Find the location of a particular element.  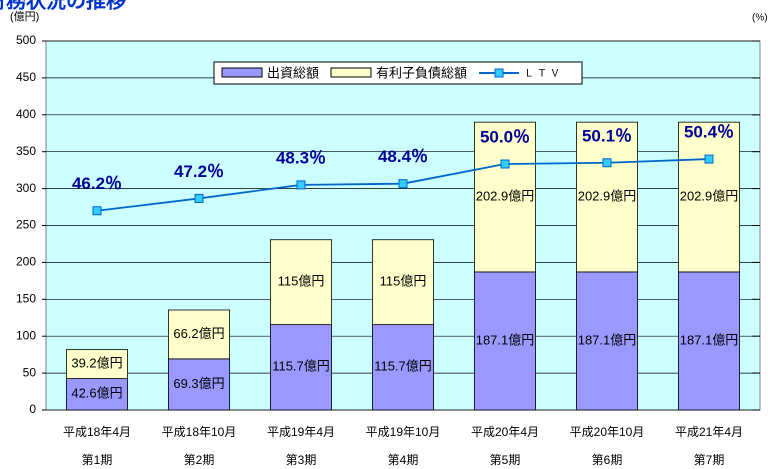

x-period-label: 第3期 is located at coordinates (301, 460).